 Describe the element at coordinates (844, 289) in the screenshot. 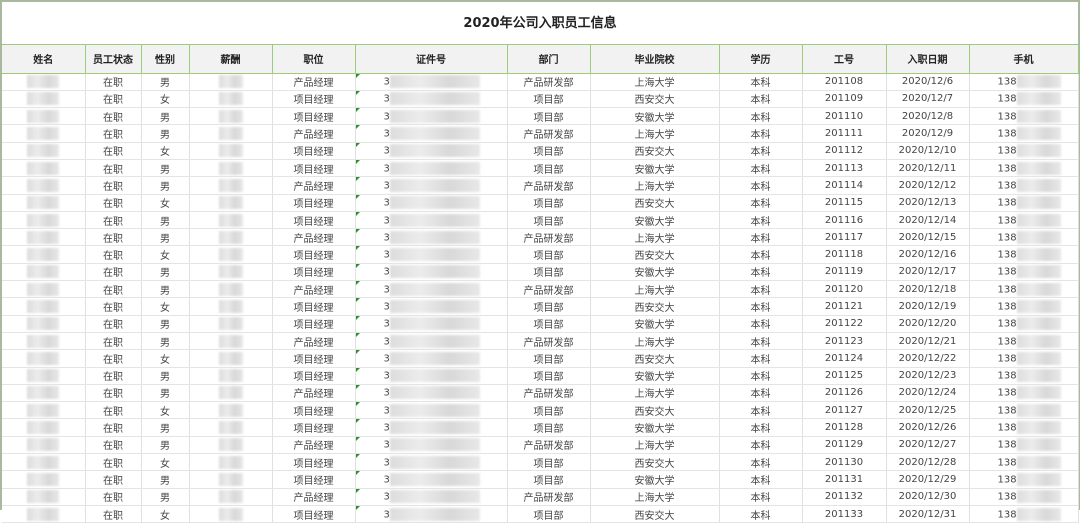

I see `table-cell: 201120` at that location.